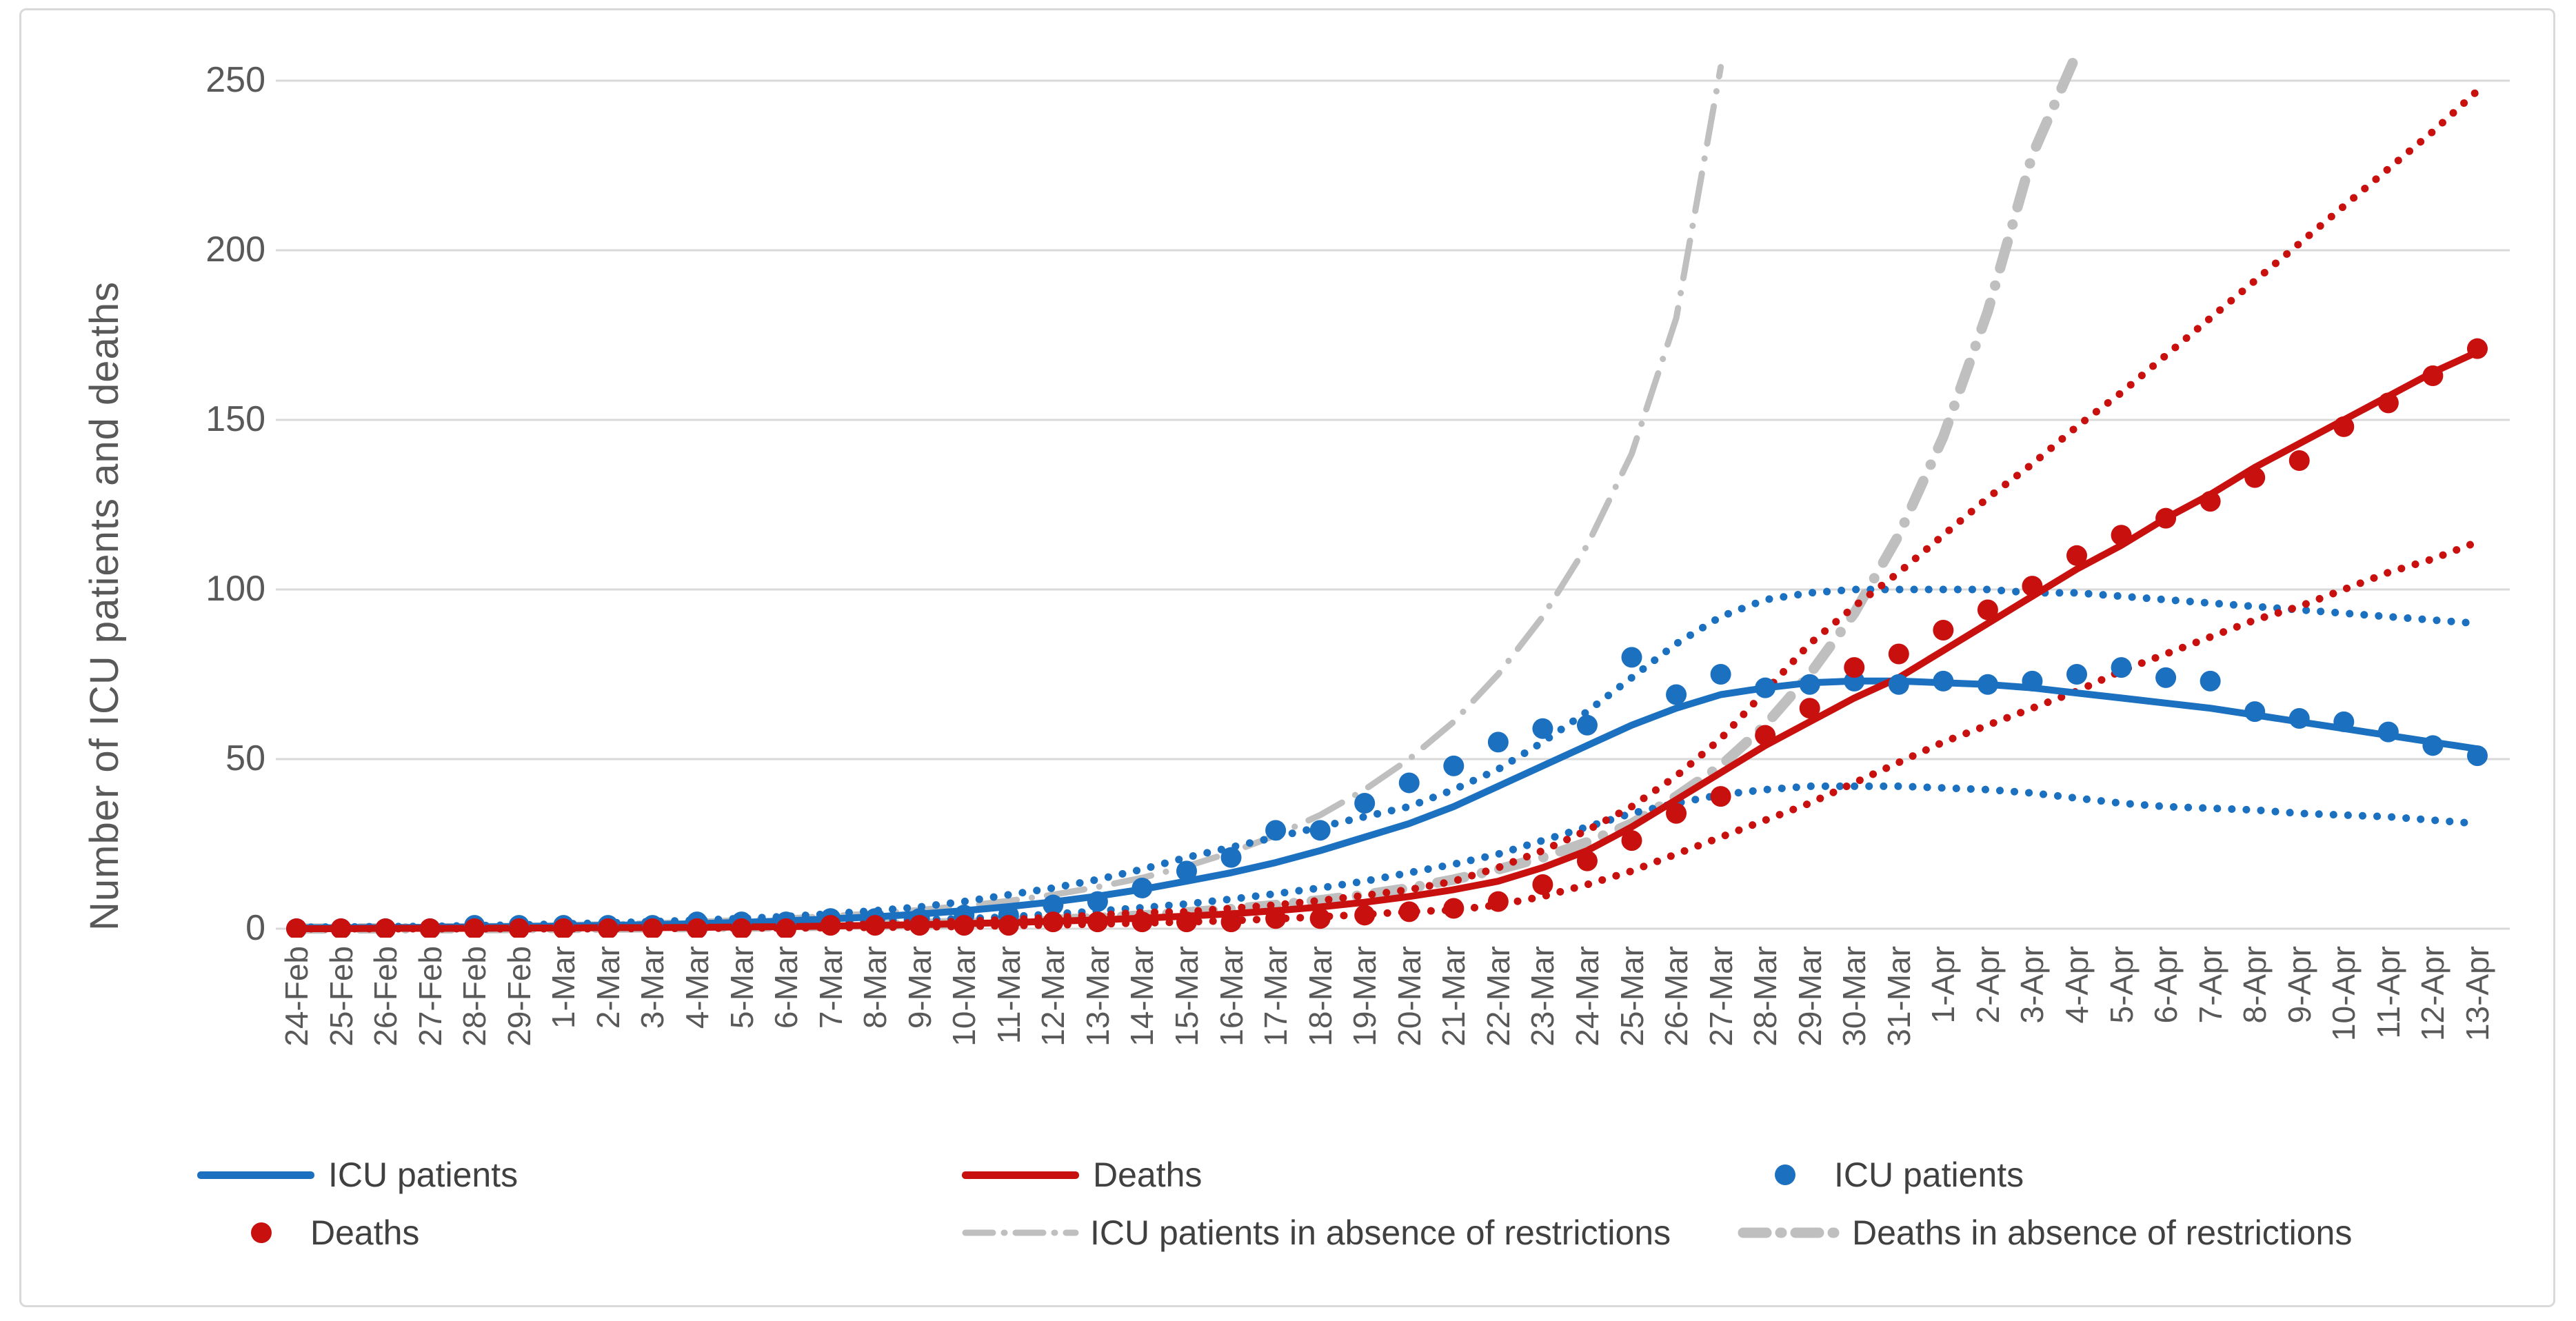 The width and height of the screenshot is (2576, 1321). What do you see at coordinates (741, 988) in the screenshot?
I see `x-tick-label: 5-Mar` at bounding box center [741, 988].